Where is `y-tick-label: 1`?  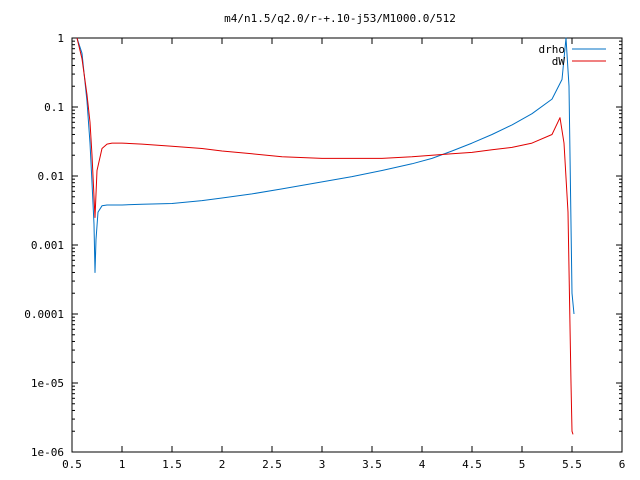 y-tick-label: 1 is located at coordinates (60, 38).